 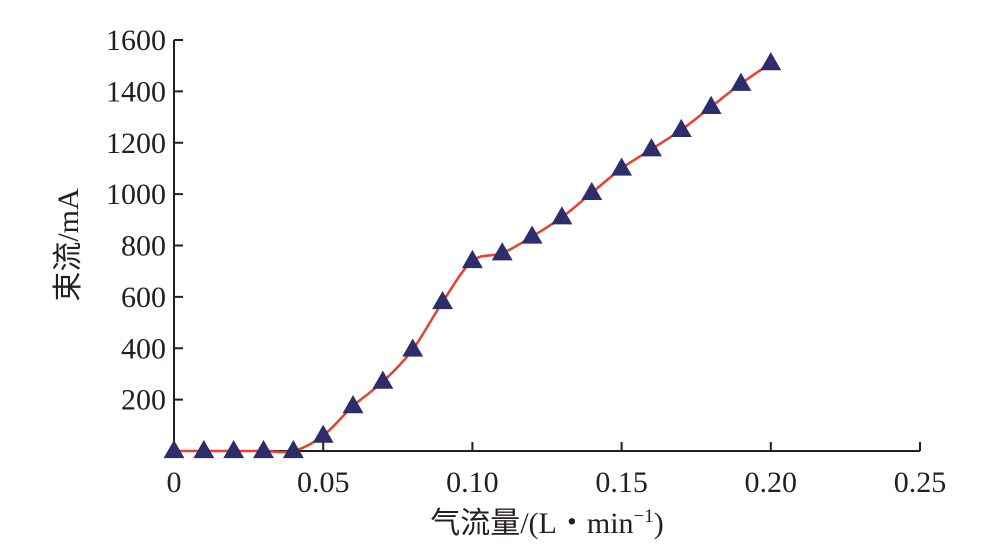 What do you see at coordinates (659, 523) in the screenshot?
I see `x-axis-title-close: )` at bounding box center [659, 523].